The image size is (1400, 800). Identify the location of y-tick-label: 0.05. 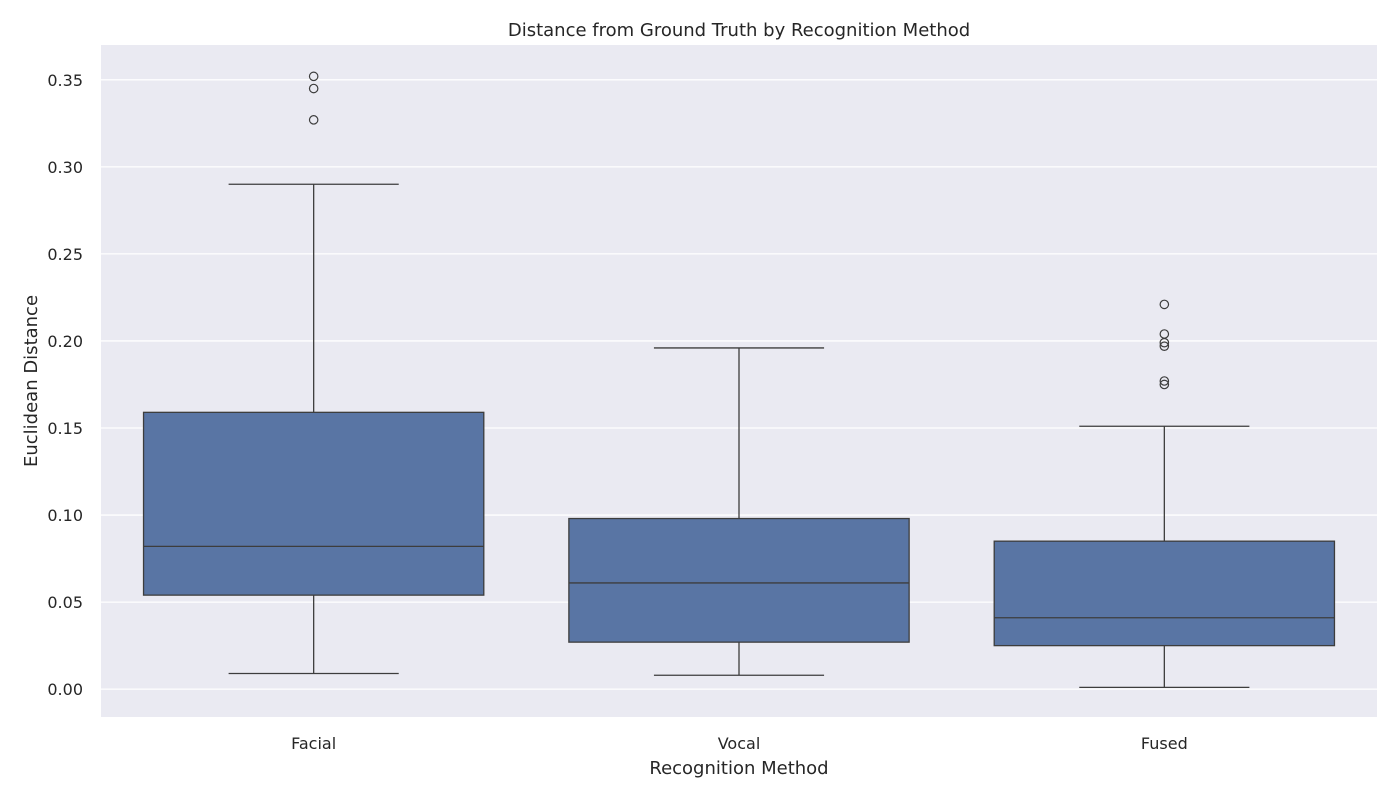
(65, 602).